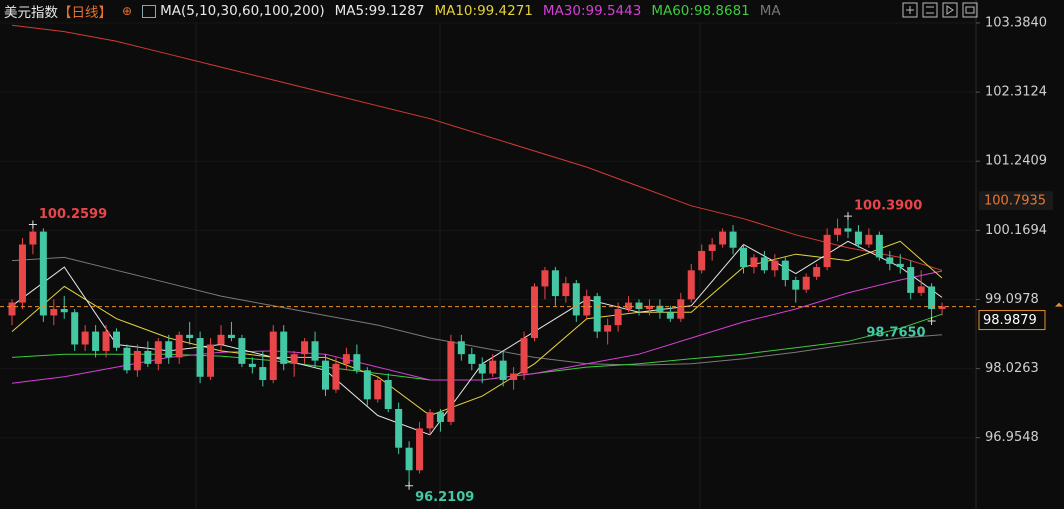  Describe the element at coordinates (770, 11) in the screenshot. I see `ma-readout: MA` at that location.